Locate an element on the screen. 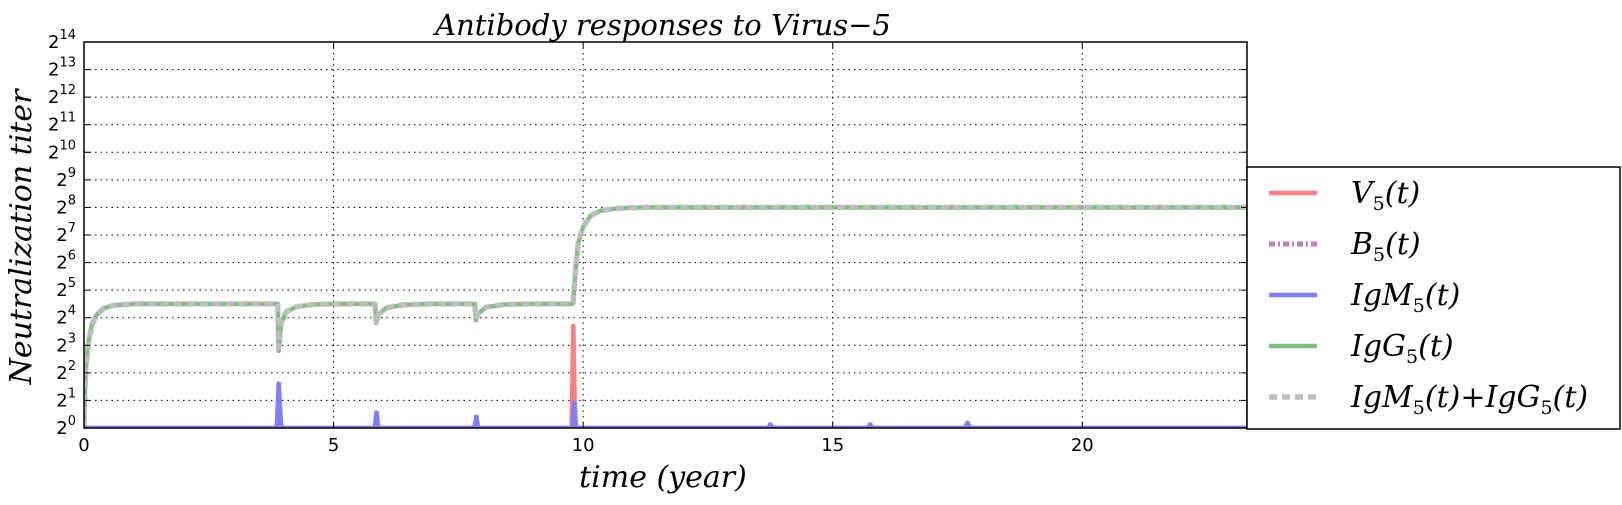 This screenshot has width=1622, height=505. y-tick-label: 24 is located at coordinates (66, 316).